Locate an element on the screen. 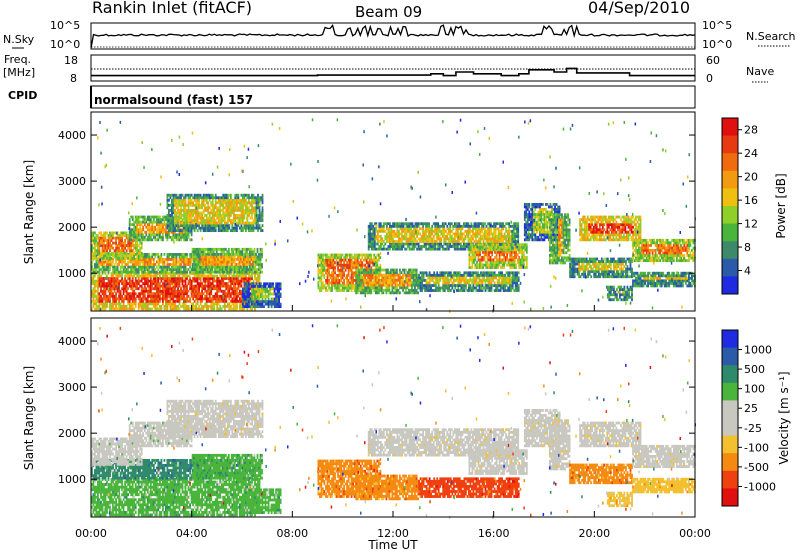 This screenshot has width=800, height=554. freq-label-line1: Freq. is located at coordinates (17, 59).